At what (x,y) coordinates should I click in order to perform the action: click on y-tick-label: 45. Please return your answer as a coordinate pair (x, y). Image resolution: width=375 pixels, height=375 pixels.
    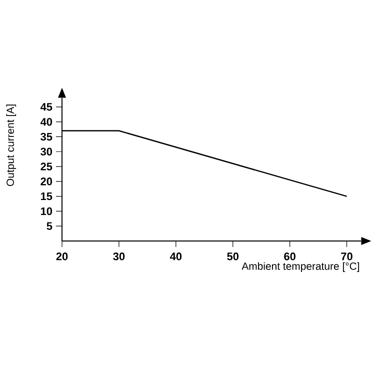
    Looking at the image, I should click on (46, 107).